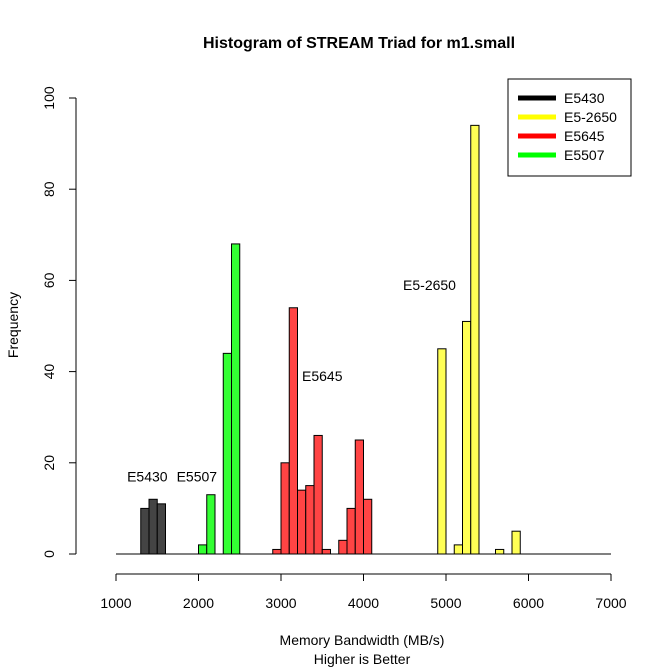 The width and height of the screenshot is (672, 671). I want to click on y-tick-label: 40, so click(49, 372).